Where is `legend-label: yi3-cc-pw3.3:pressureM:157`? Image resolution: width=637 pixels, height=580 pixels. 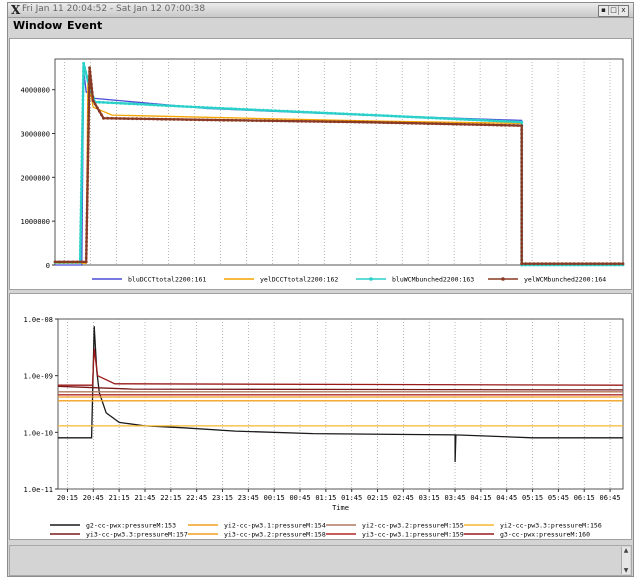
legend-label: yi3-cc-pw3.3:pressureM:157 is located at coordinates (137, 535).